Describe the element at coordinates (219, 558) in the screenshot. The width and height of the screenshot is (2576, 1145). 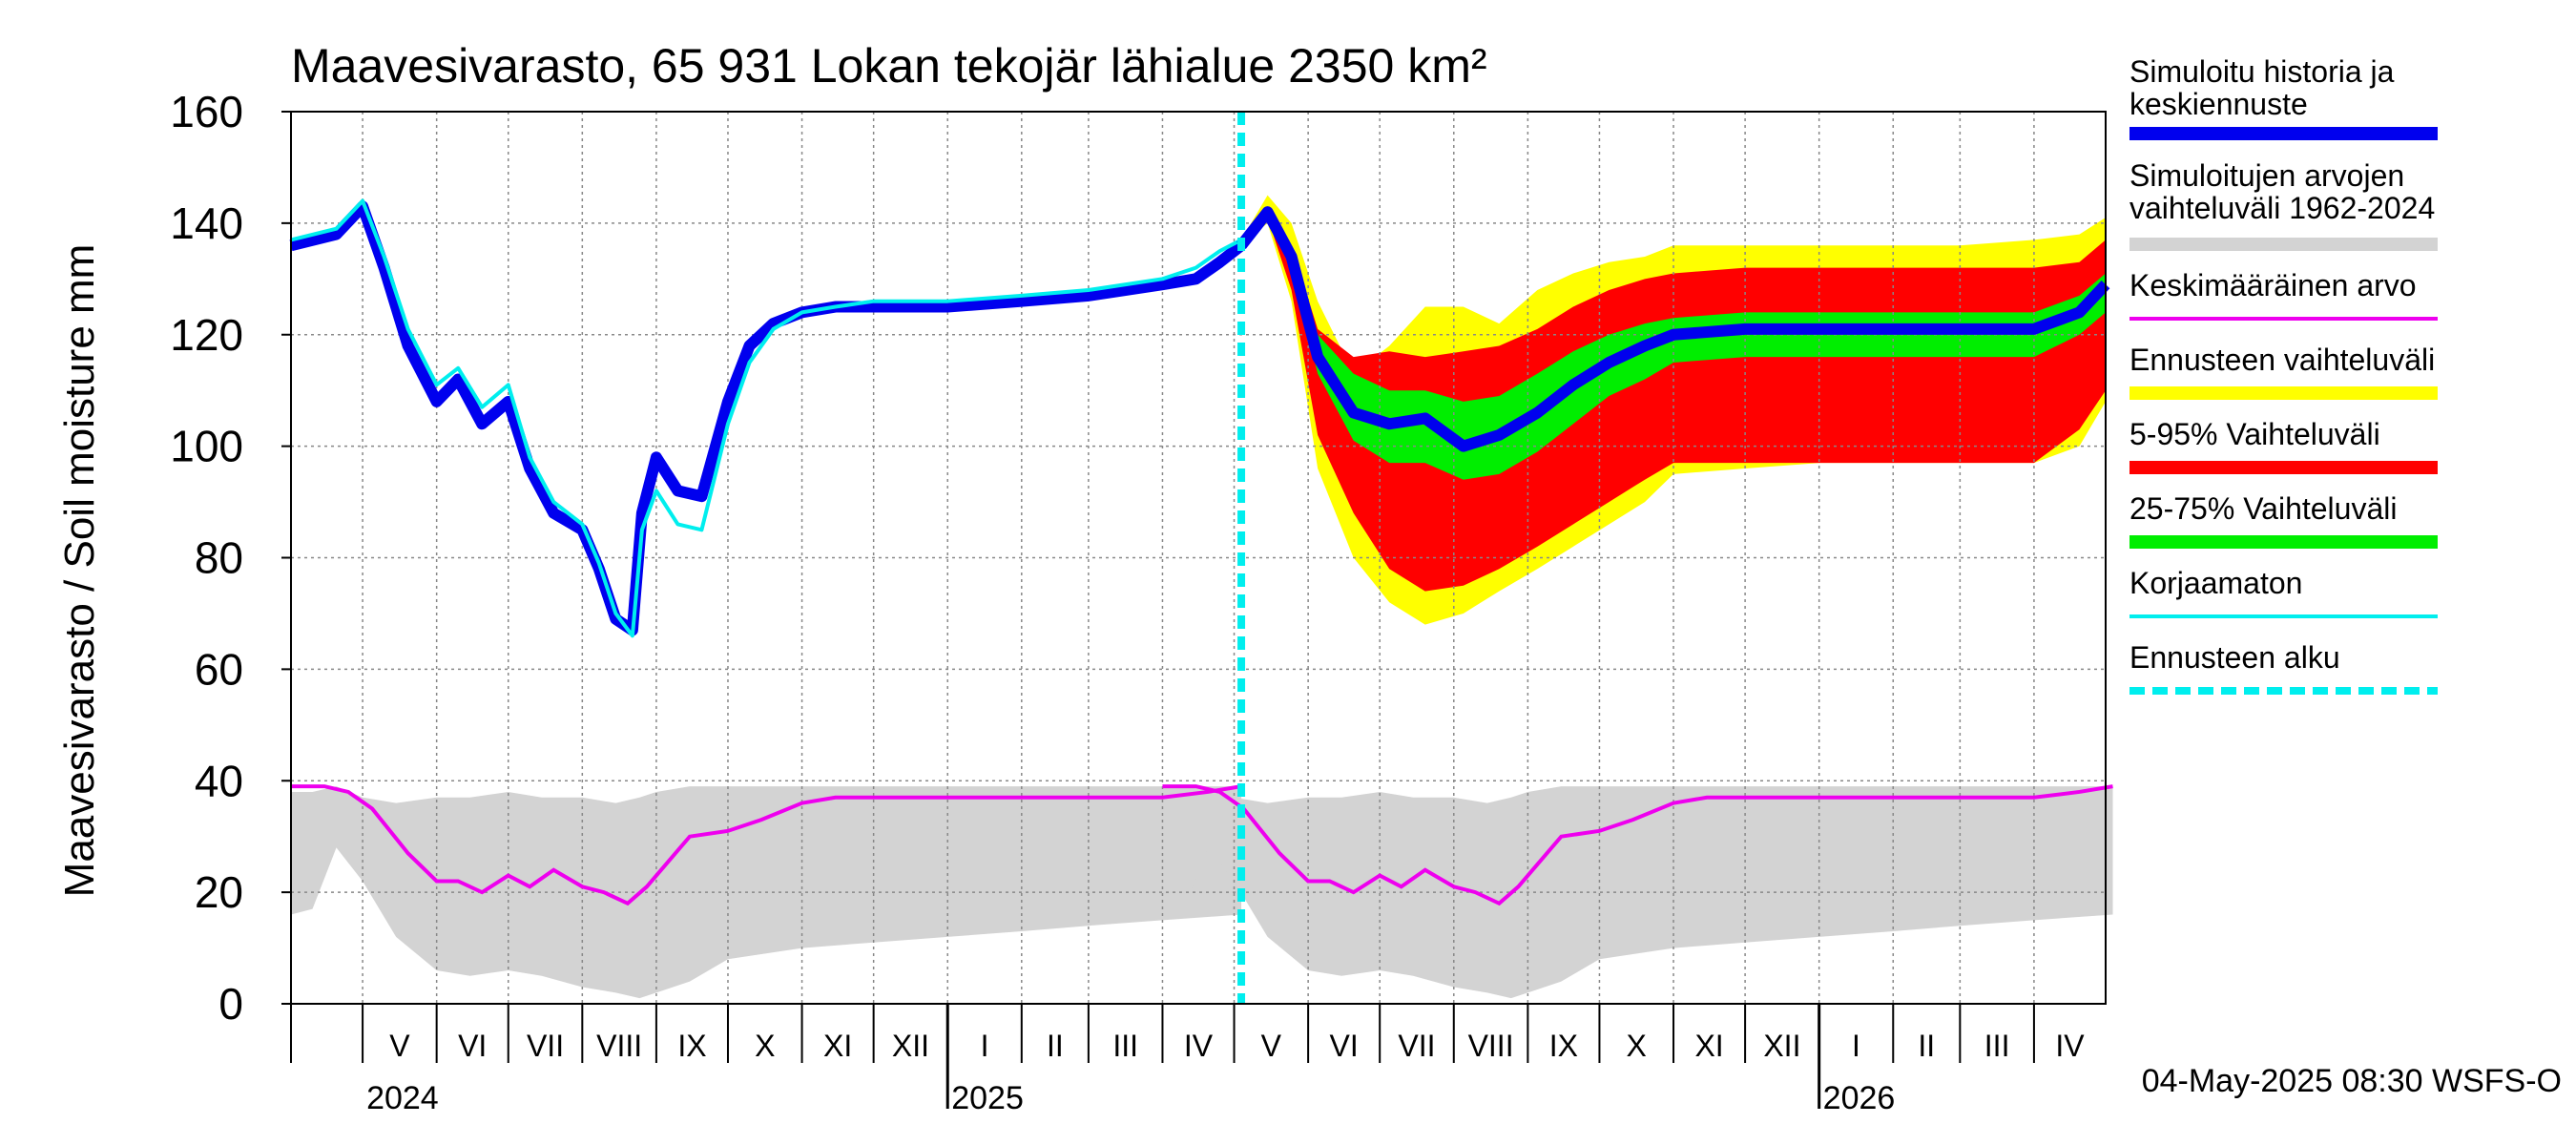
I see `y-tick-label: 80` at that location.